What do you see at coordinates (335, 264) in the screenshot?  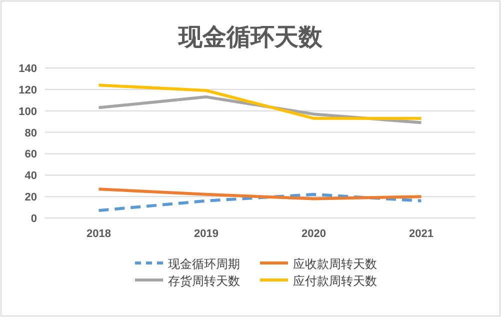 I see `legend-label: 应收款周转天数` at bounding box center [335, 264].